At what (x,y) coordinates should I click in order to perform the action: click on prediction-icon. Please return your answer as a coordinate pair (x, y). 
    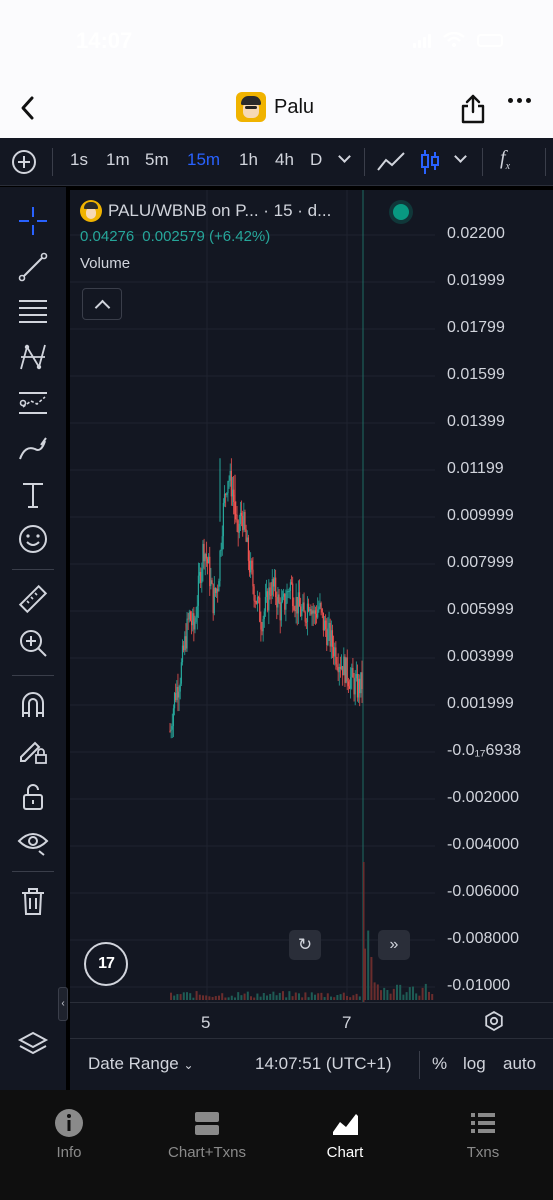
    Looking at the image, I should click on (33, 403).